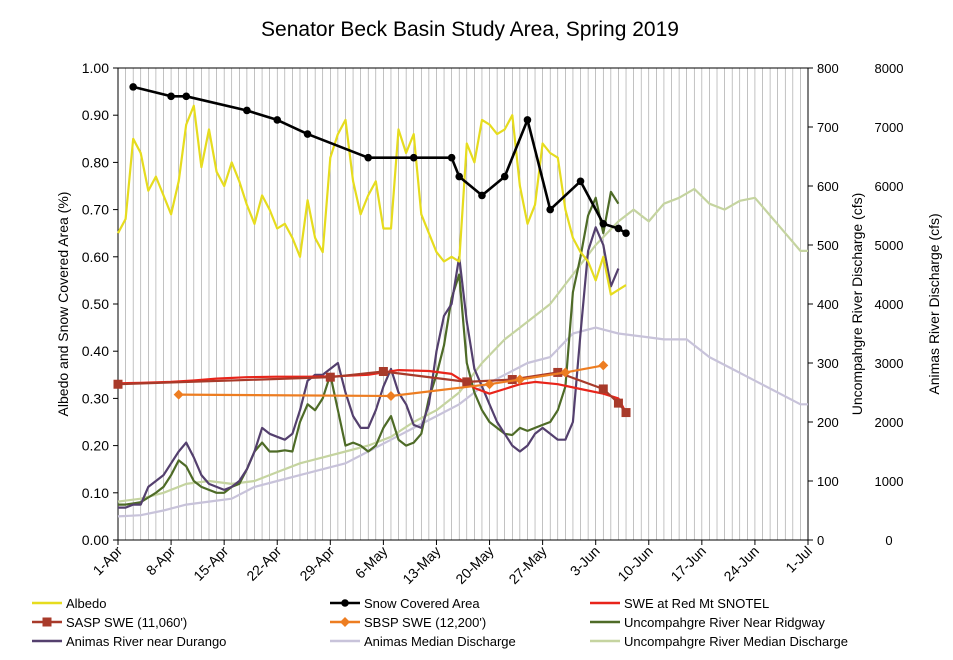 Image resolution: width=953 pixels, height=660 pixels. What do you see at coordinates (263, 563) in the screenshot?
I see `x-tick-label: 22-Apr` at bounding box center [263, 563].